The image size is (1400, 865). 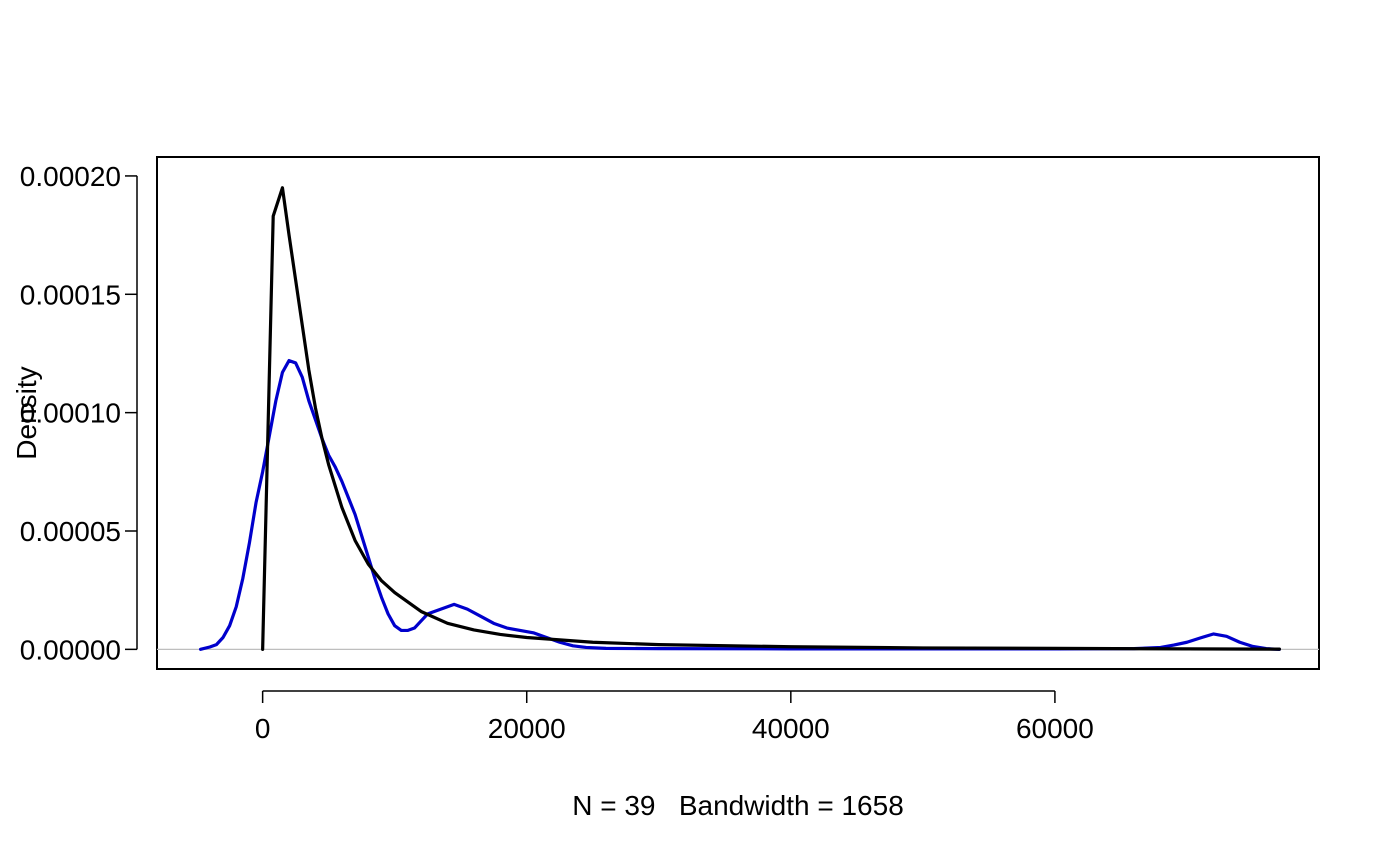 I want to click on x-axis: 0 20000 40000 60000, so click(x=674, y=717).